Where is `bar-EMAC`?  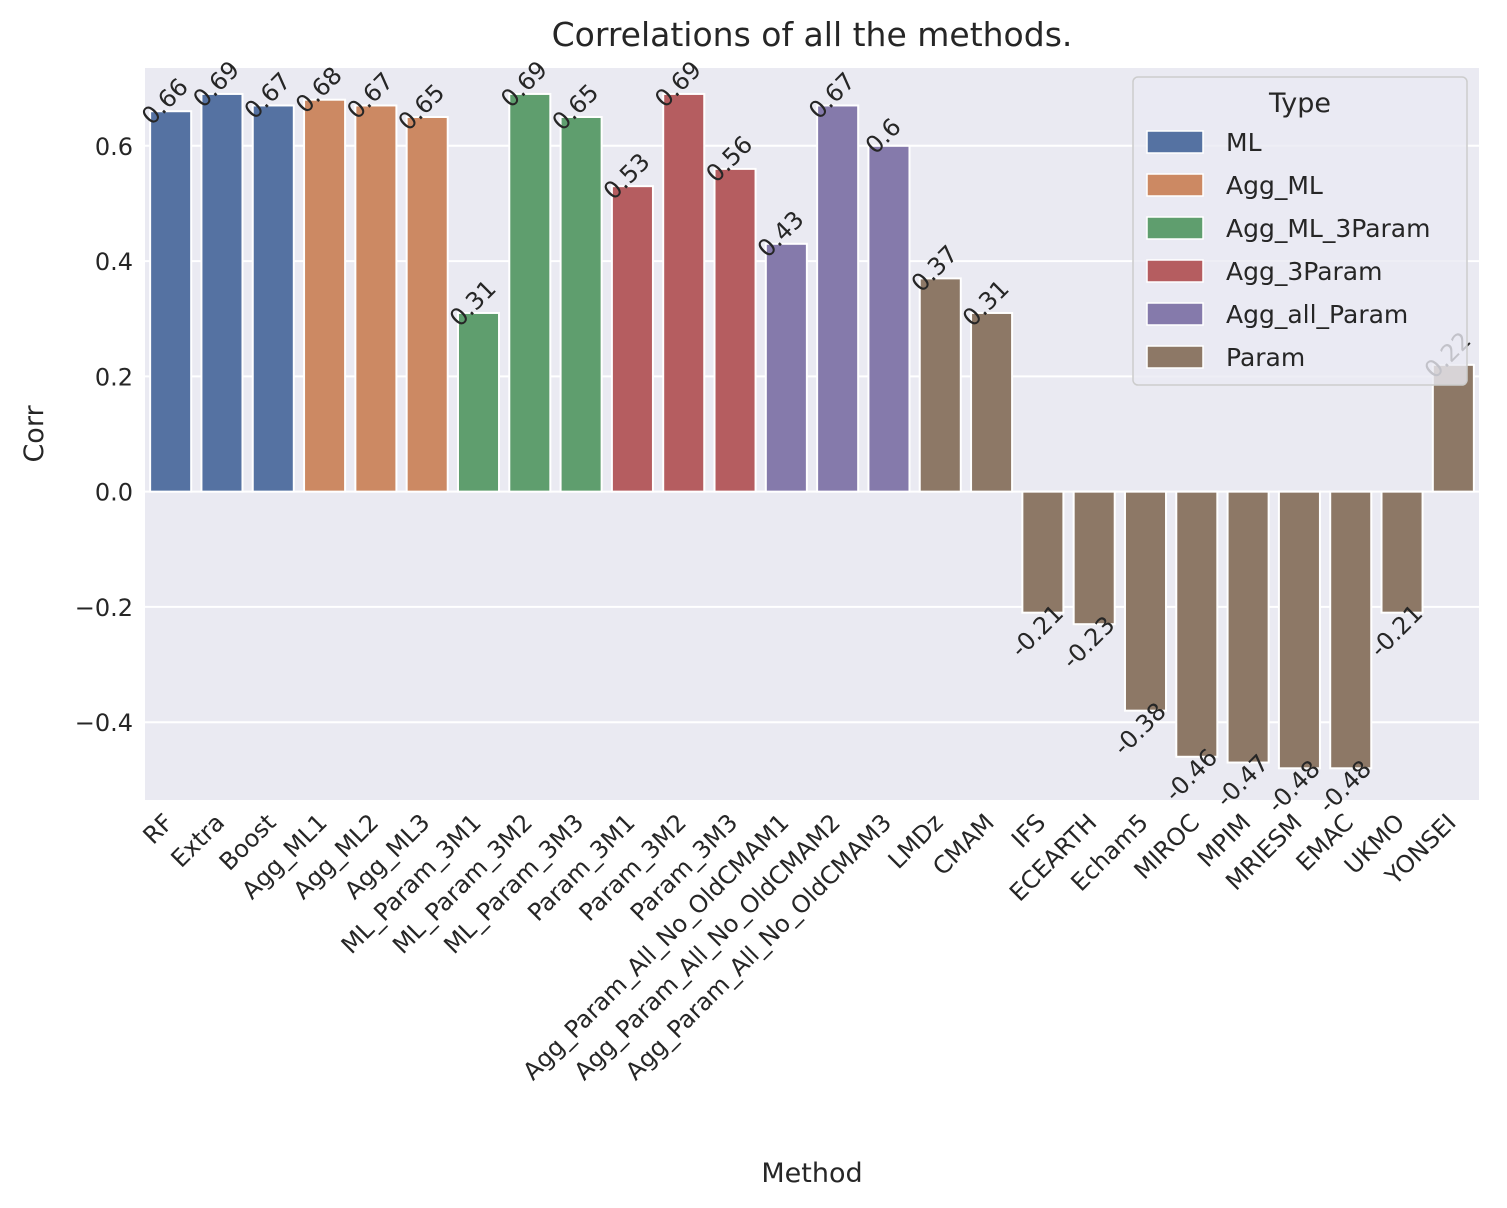 bar-EMAC is located at coordinates (1351, 630).